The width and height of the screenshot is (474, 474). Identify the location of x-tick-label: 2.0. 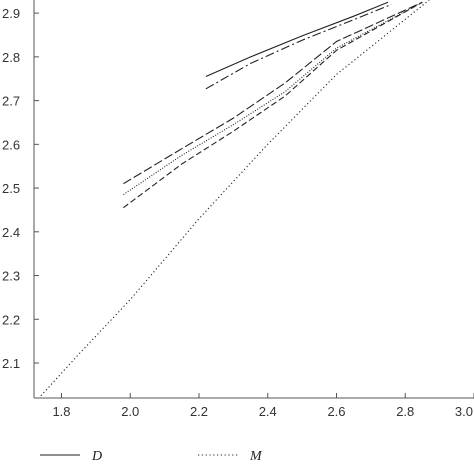
(130, 411).